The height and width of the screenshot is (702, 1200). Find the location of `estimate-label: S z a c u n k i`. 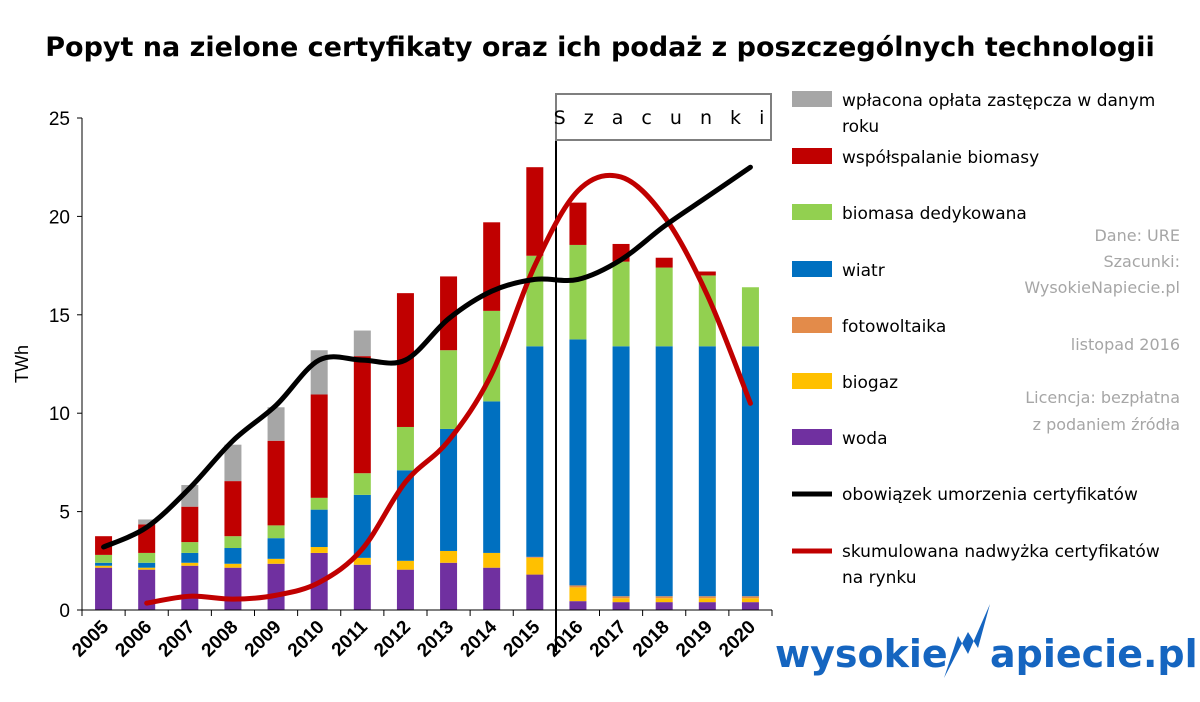

estimate-label: S z a c u n k i is located at coordinates (662, 118).